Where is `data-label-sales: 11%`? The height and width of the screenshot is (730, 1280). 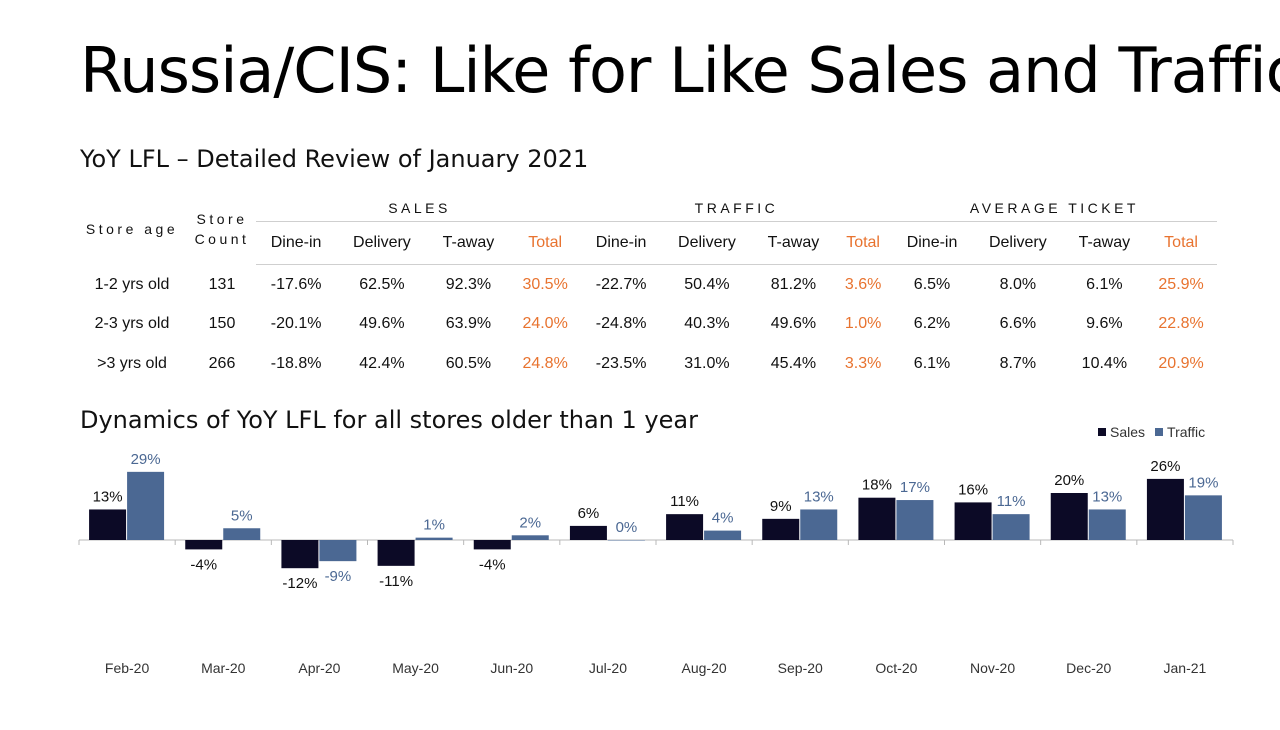
data-label-sales: 11% is located at coordinates (684, 501).